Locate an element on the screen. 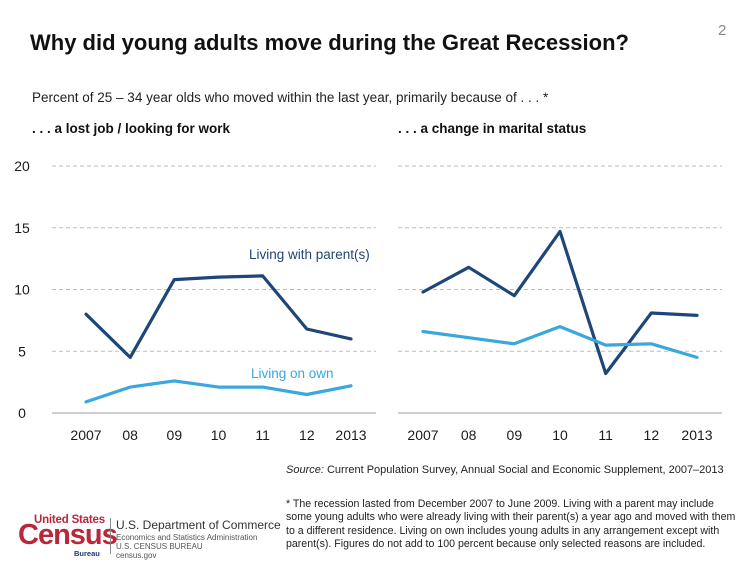 The image size is (756, 565). census-logo: United States Census Bureau is located at coordinates (67, 536).